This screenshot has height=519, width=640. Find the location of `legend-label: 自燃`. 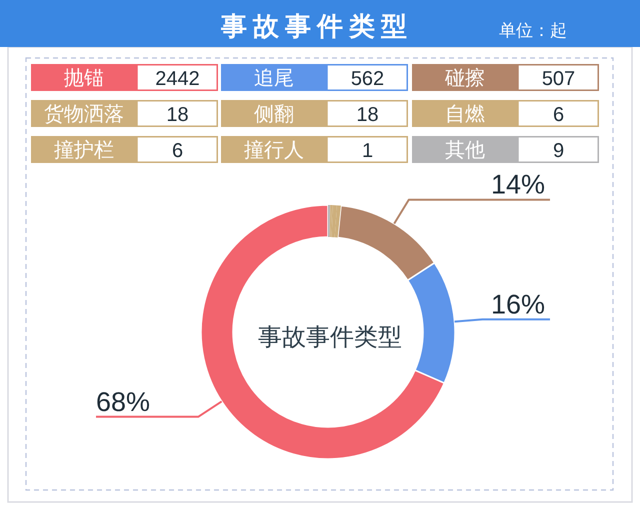

legend-label: 自燃 is located at coordinates (465, 115).